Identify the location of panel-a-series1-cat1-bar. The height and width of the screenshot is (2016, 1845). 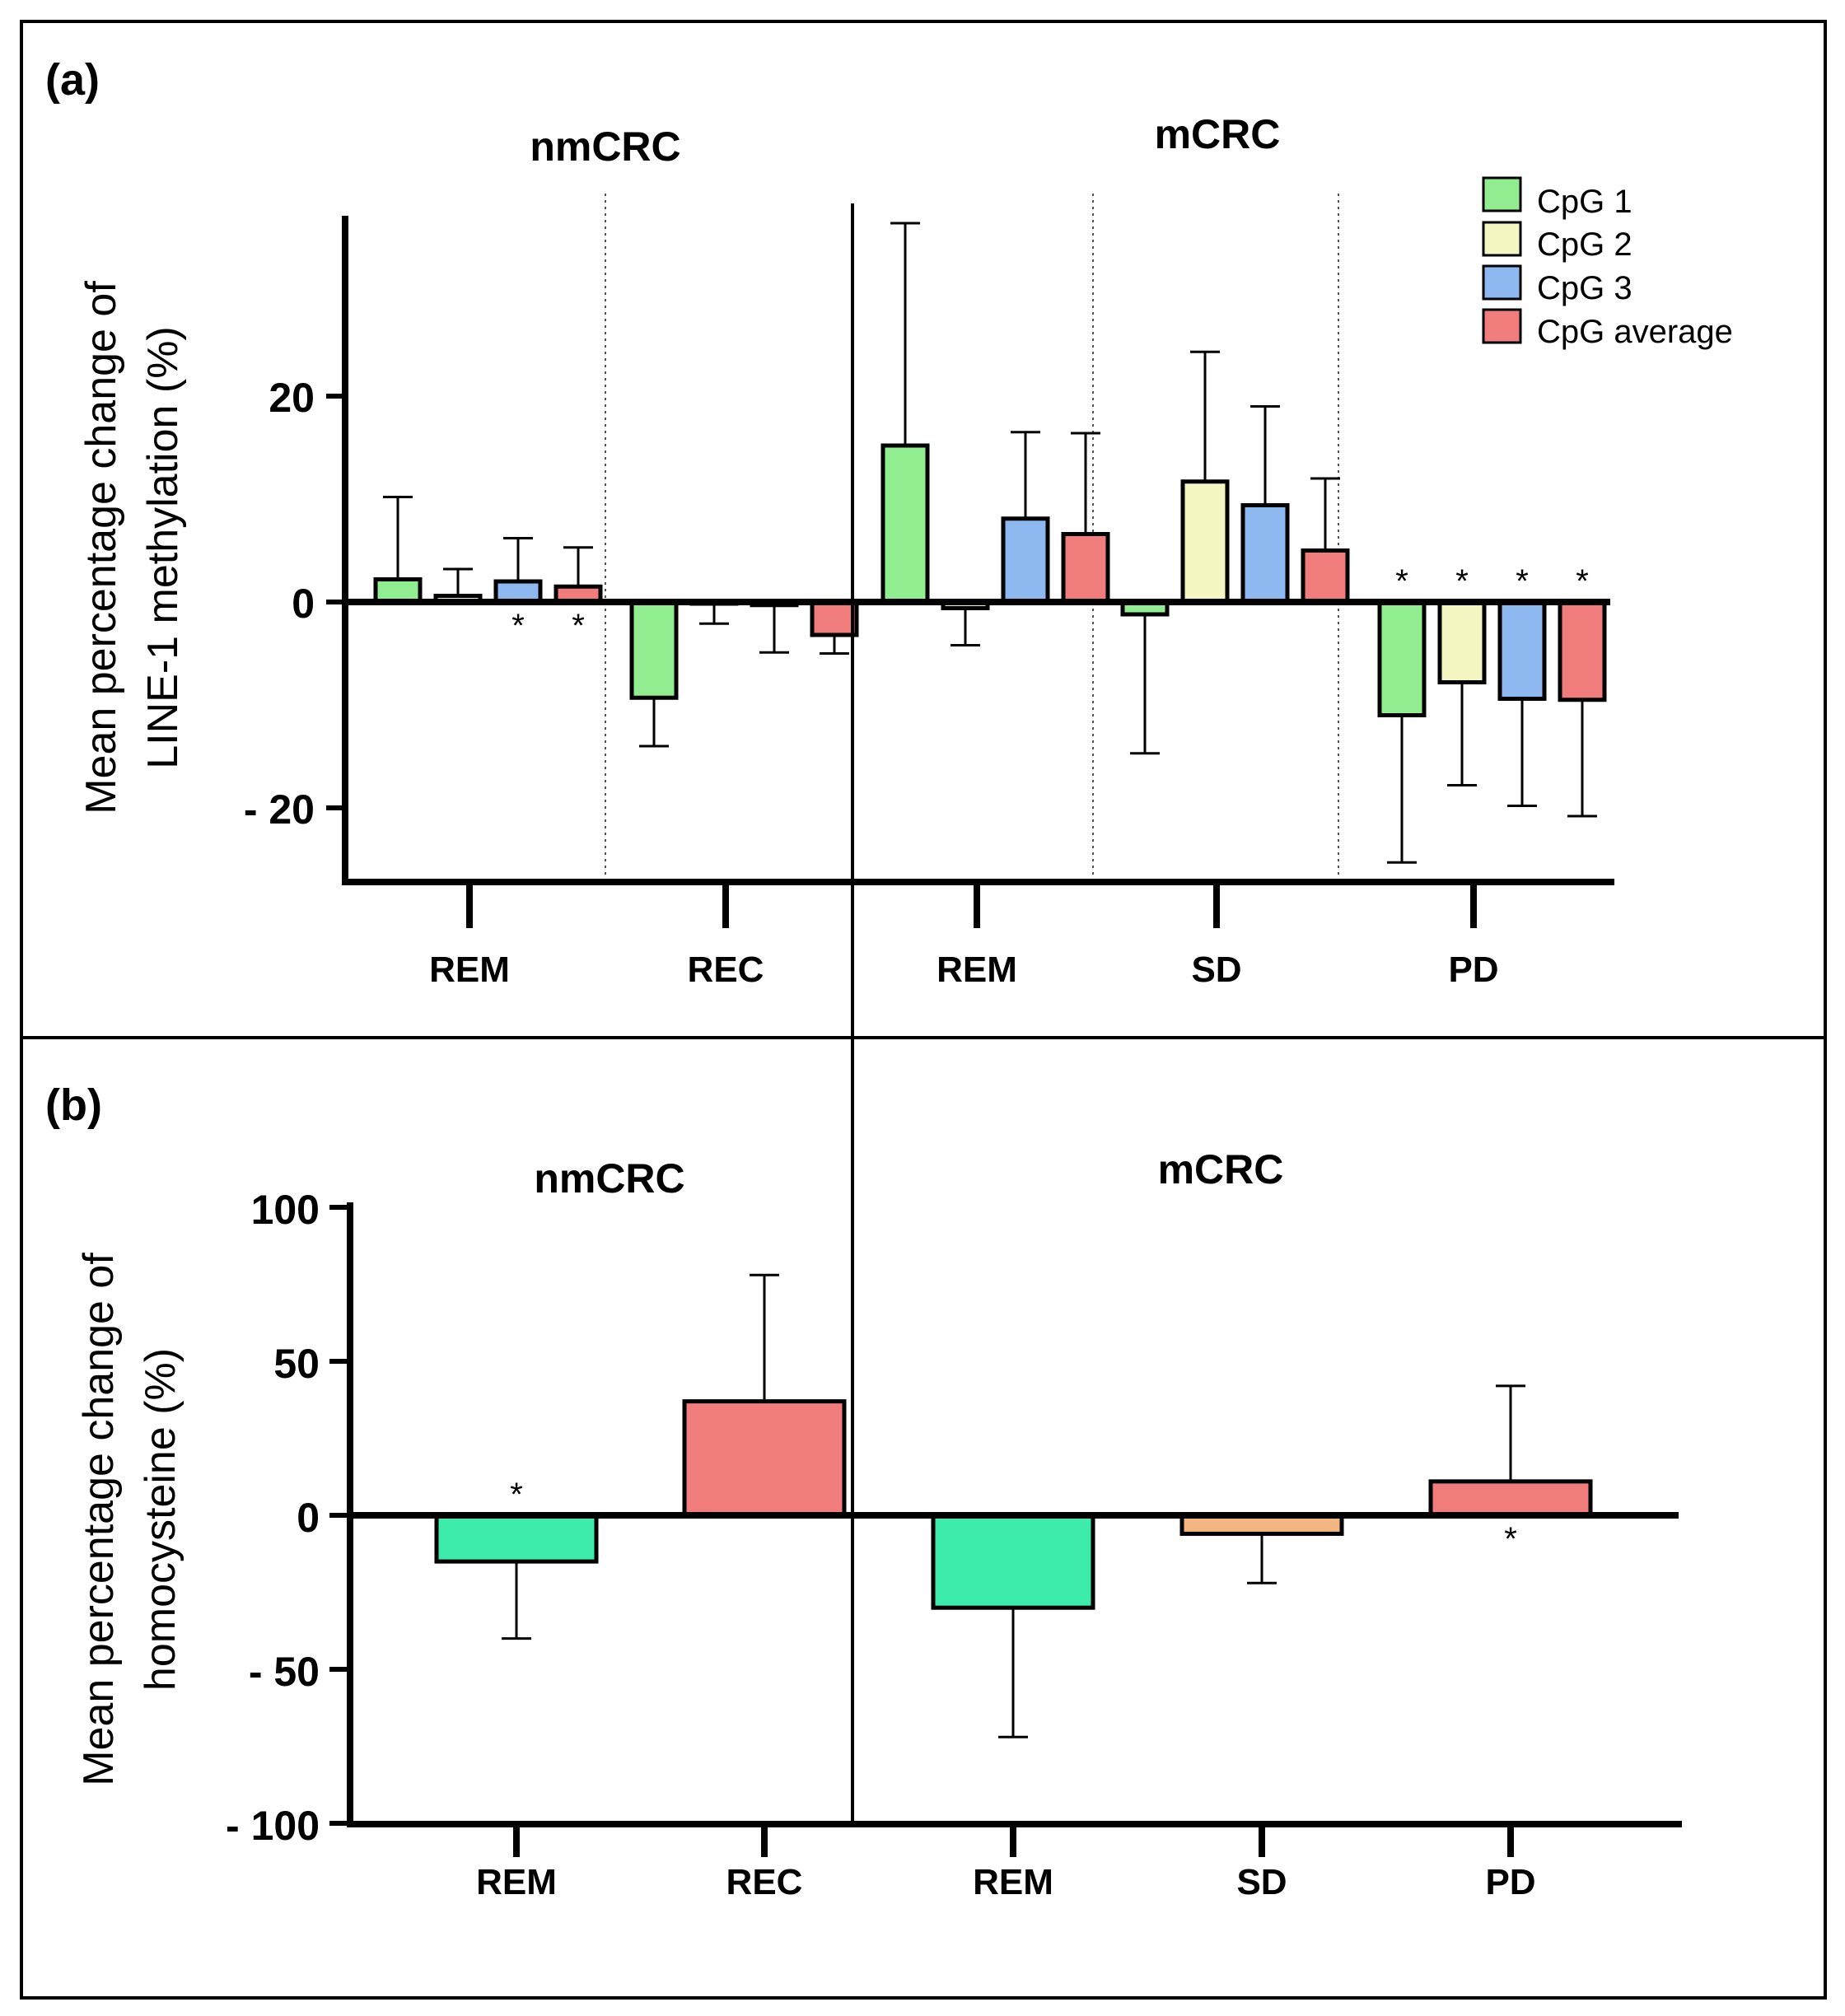
(398, 590).